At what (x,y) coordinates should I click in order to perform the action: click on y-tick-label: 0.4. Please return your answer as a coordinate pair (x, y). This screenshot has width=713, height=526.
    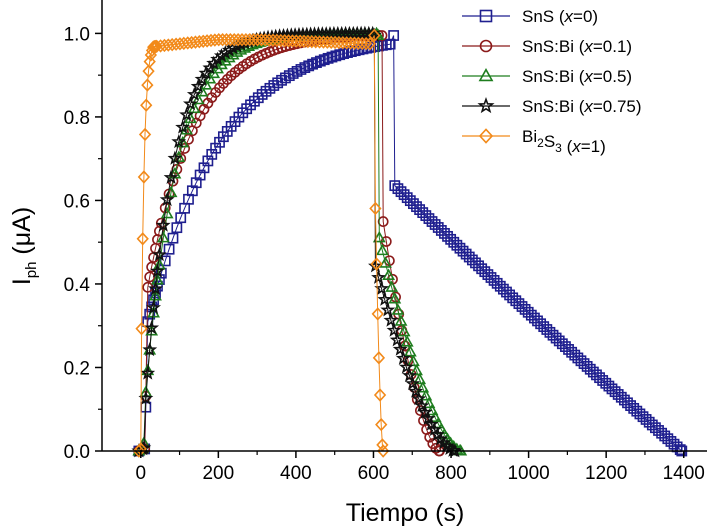
    Looking at the image, I should click on (77, 285).